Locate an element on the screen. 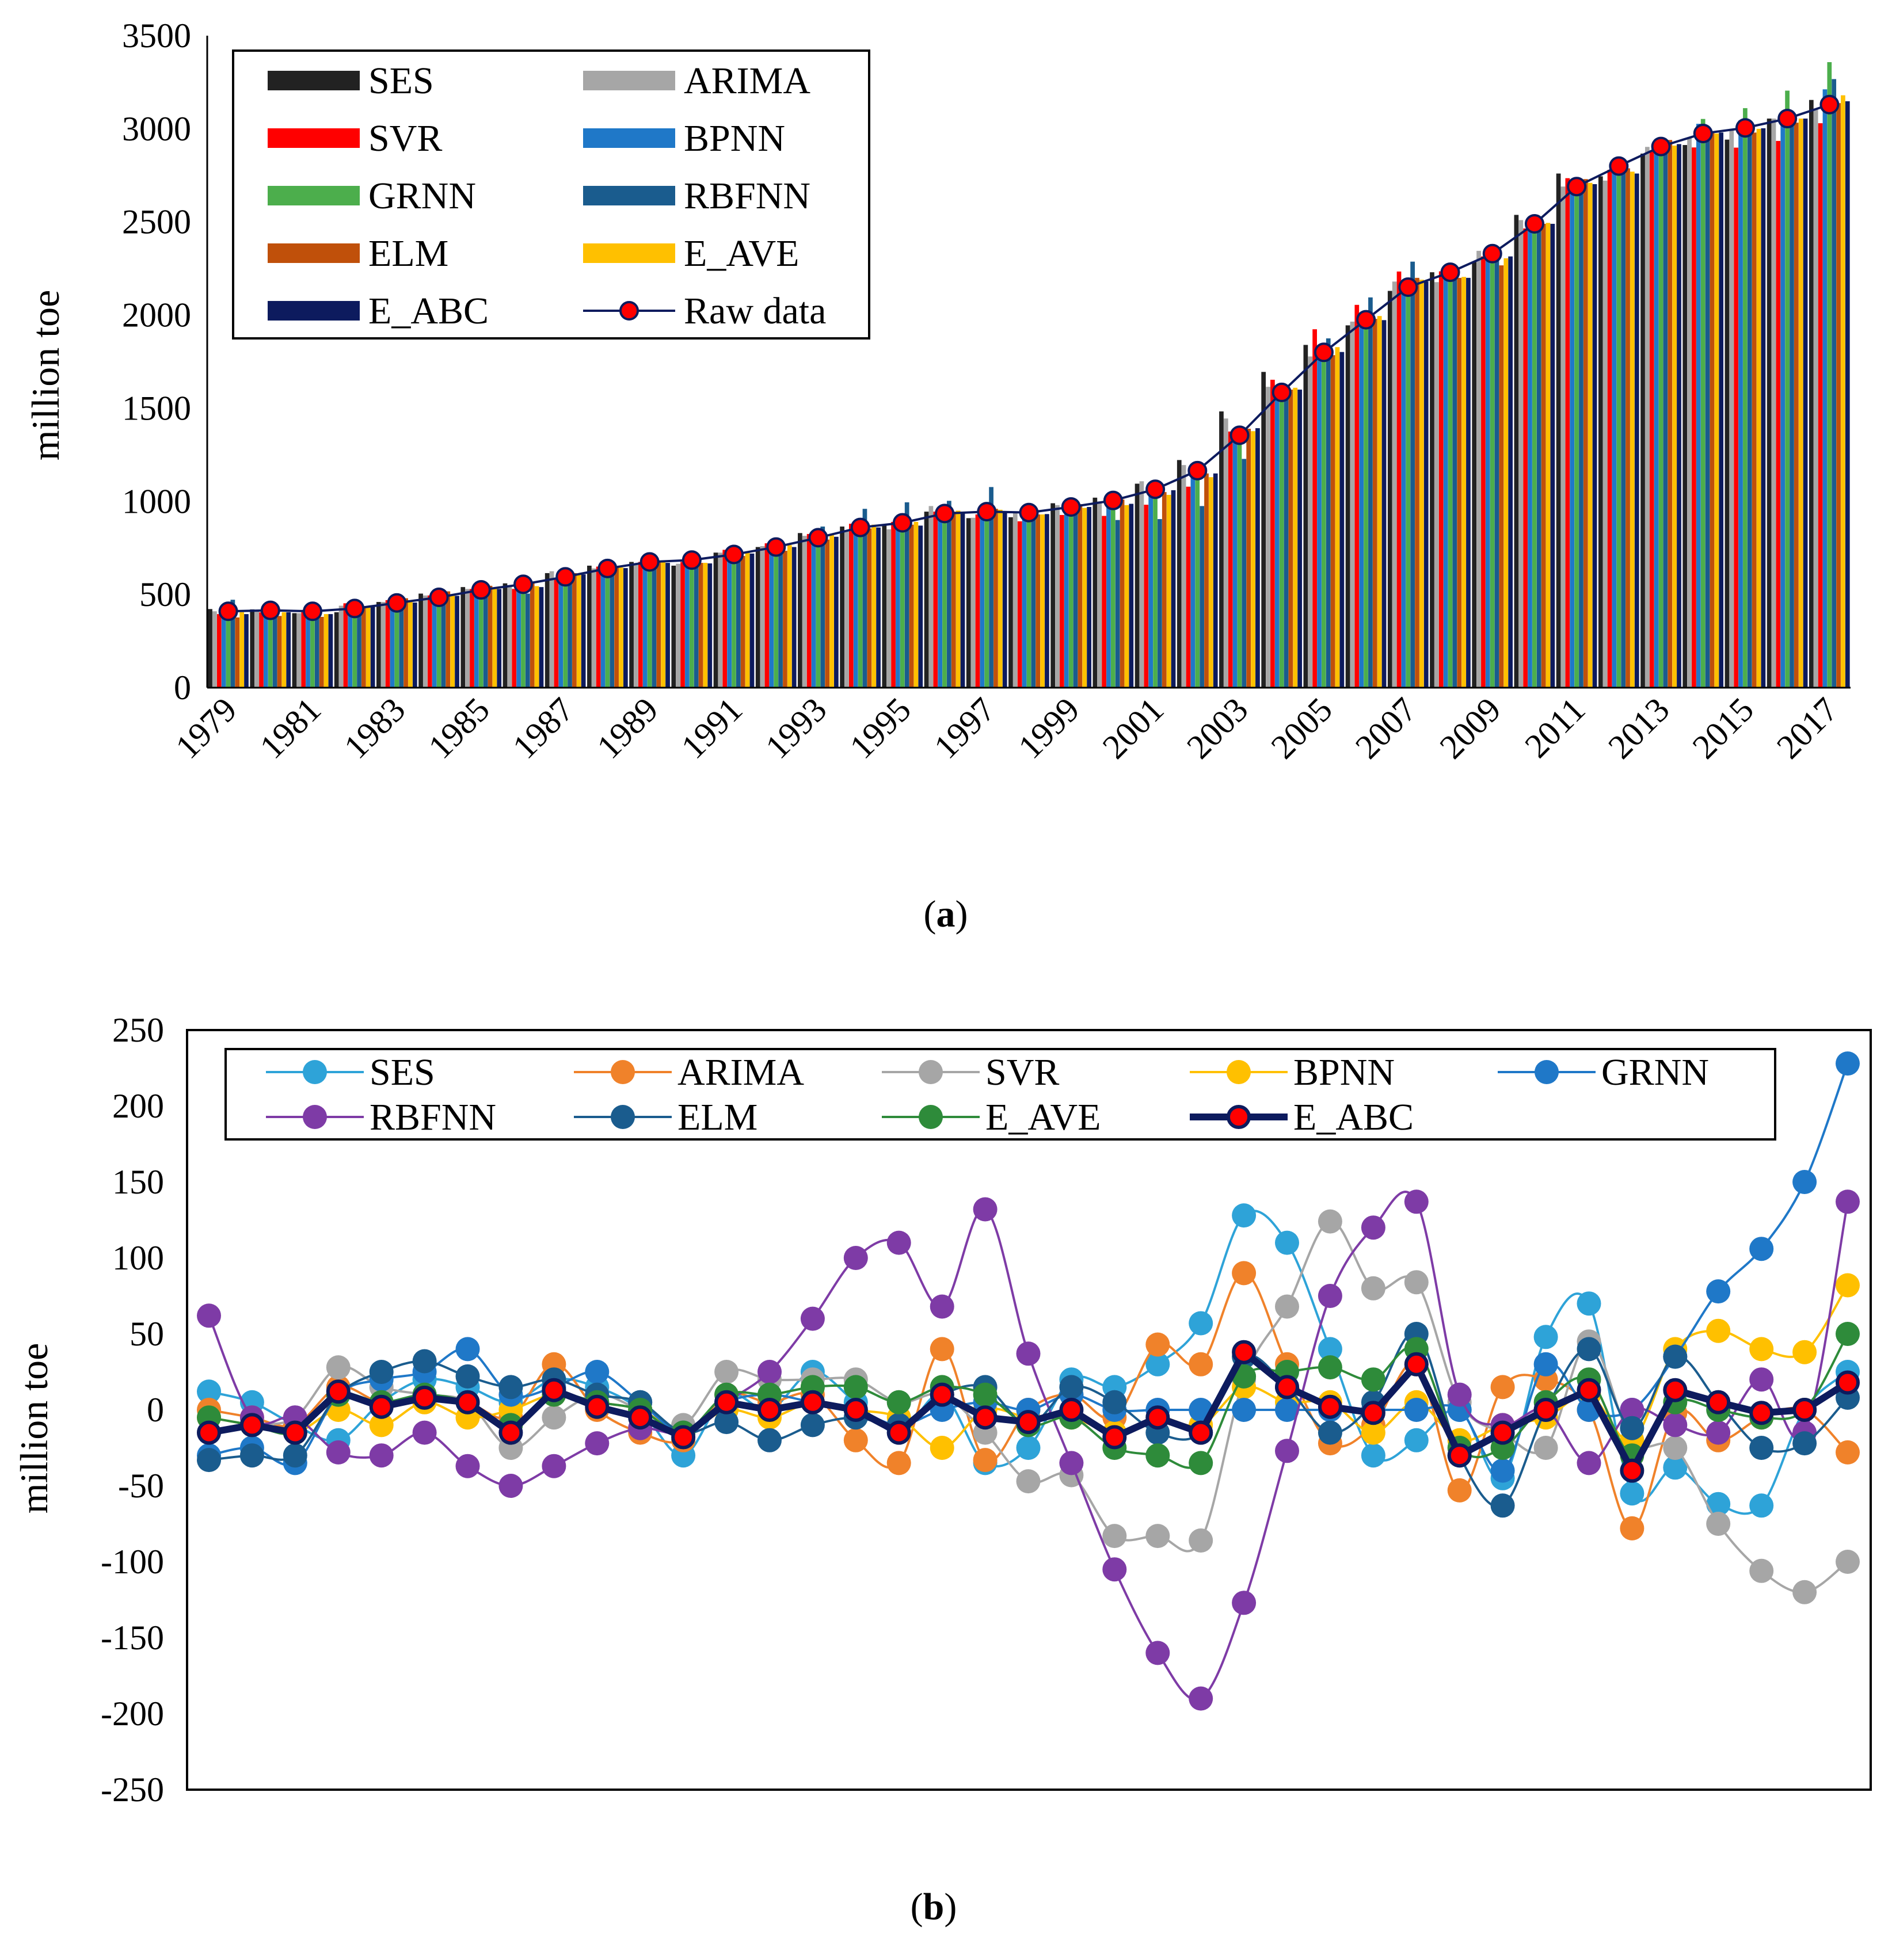 This screenshot has height=1960, width=1892. bar-ses-2004 is located at coordinates (1263, 530).